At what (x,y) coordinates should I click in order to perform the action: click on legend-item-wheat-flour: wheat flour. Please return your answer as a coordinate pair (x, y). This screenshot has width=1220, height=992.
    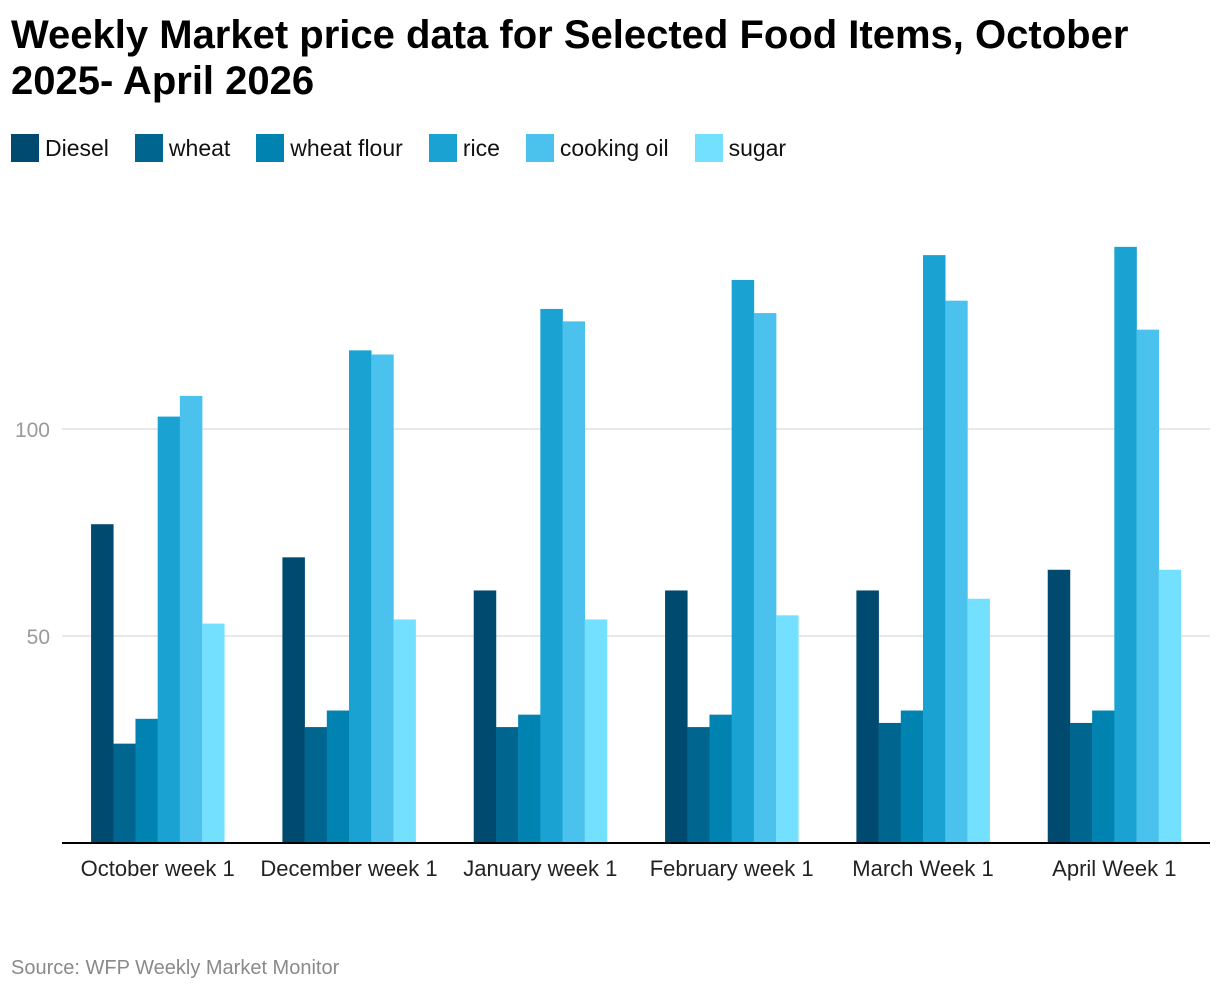
    Looking at the image, I should click on (329, 148).